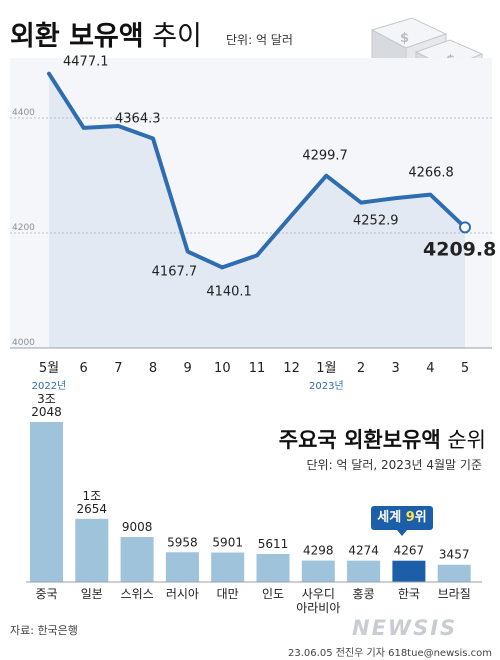  I want to click on value-label: 2048, so click(46, 412).